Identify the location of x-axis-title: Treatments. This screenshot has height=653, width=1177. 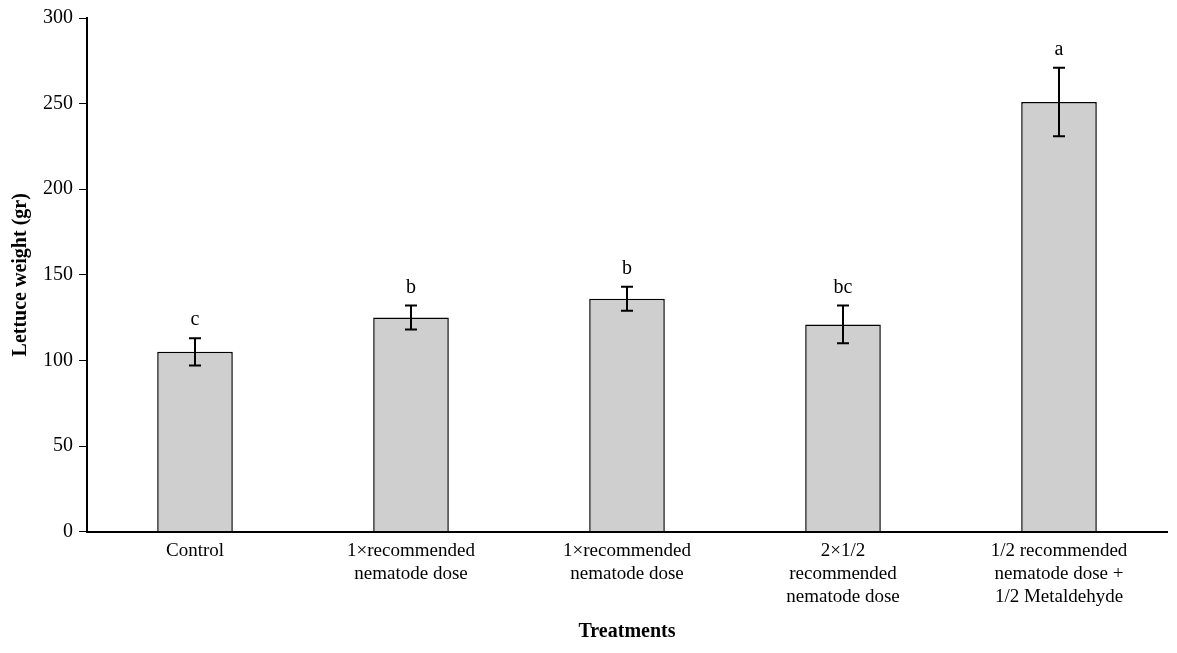
(627, 630).